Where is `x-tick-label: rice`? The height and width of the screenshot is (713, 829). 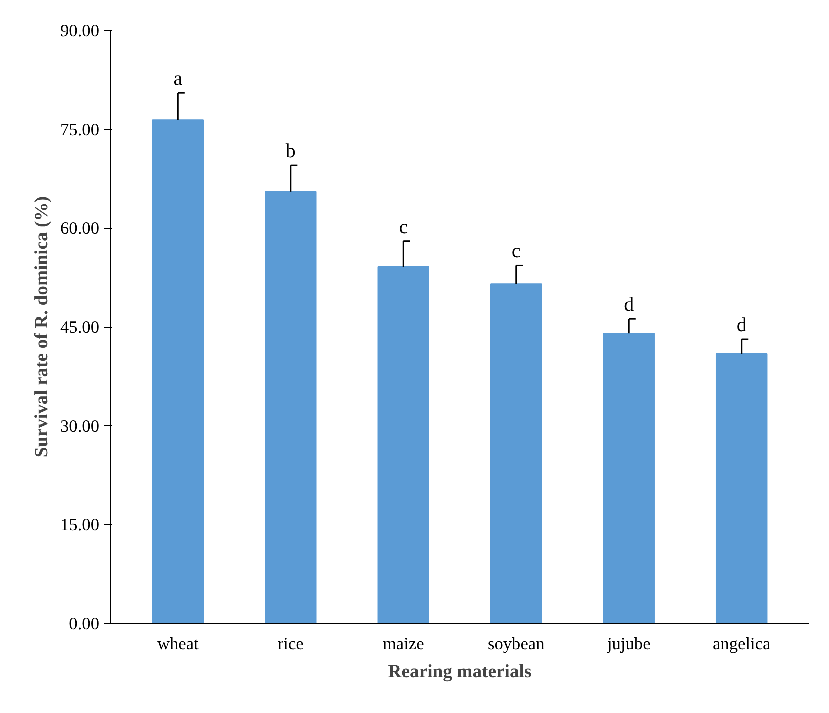 x-tick-label: rice is located at coordinates (291, 644).